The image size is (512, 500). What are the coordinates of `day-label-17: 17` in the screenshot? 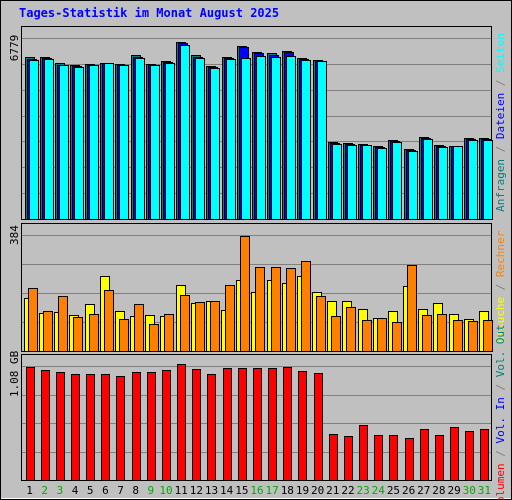 It's located at (272, 490).